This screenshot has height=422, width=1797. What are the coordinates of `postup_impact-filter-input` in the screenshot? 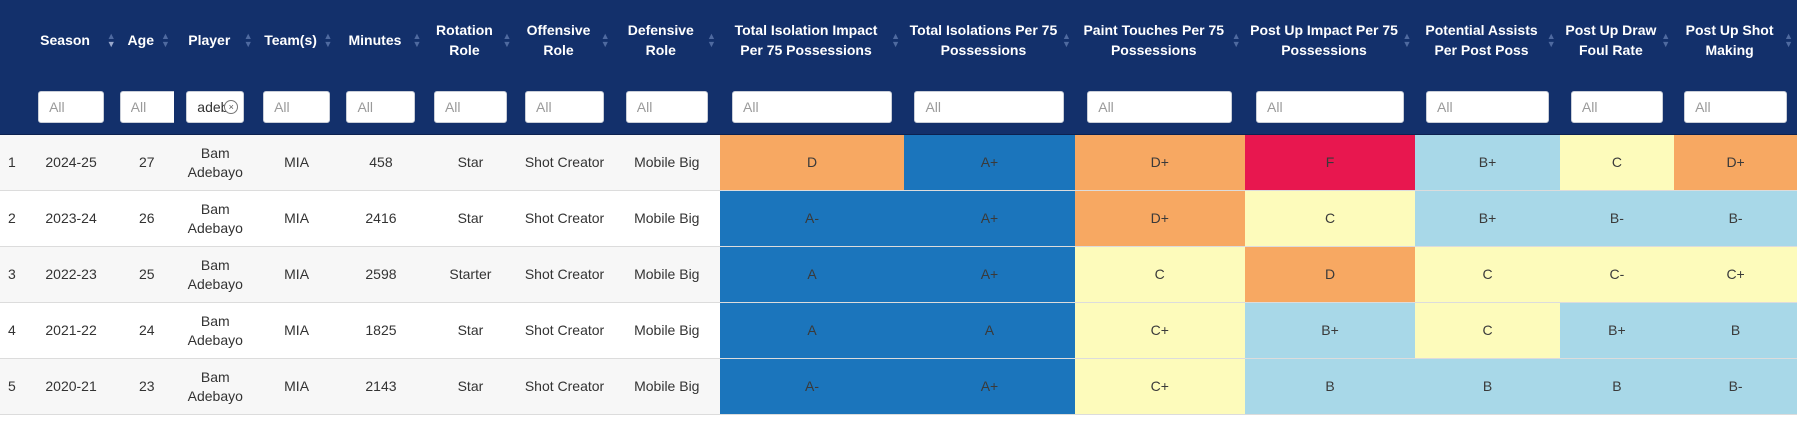 It's located at (1330, 107).